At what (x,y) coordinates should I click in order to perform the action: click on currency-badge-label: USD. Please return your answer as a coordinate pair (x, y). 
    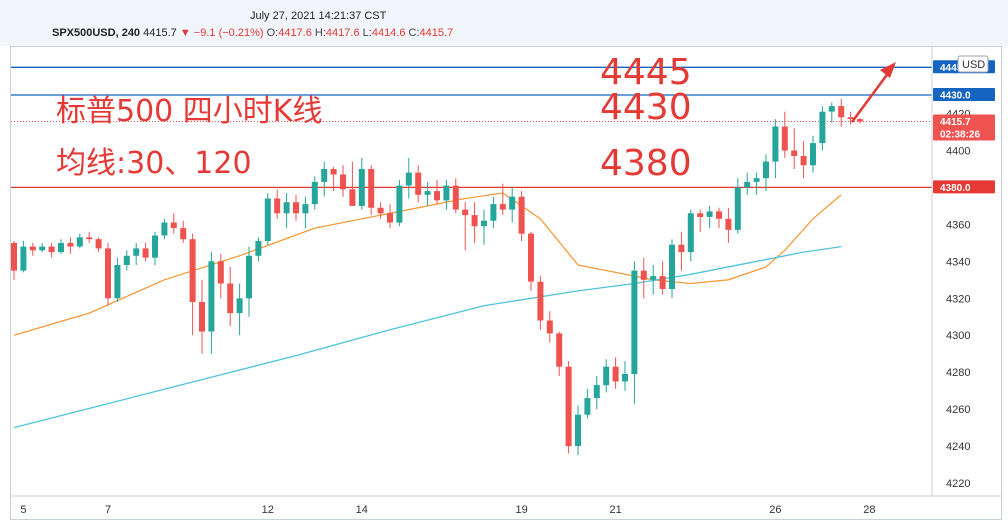
    Looking at the image, I should click on (973, 65).